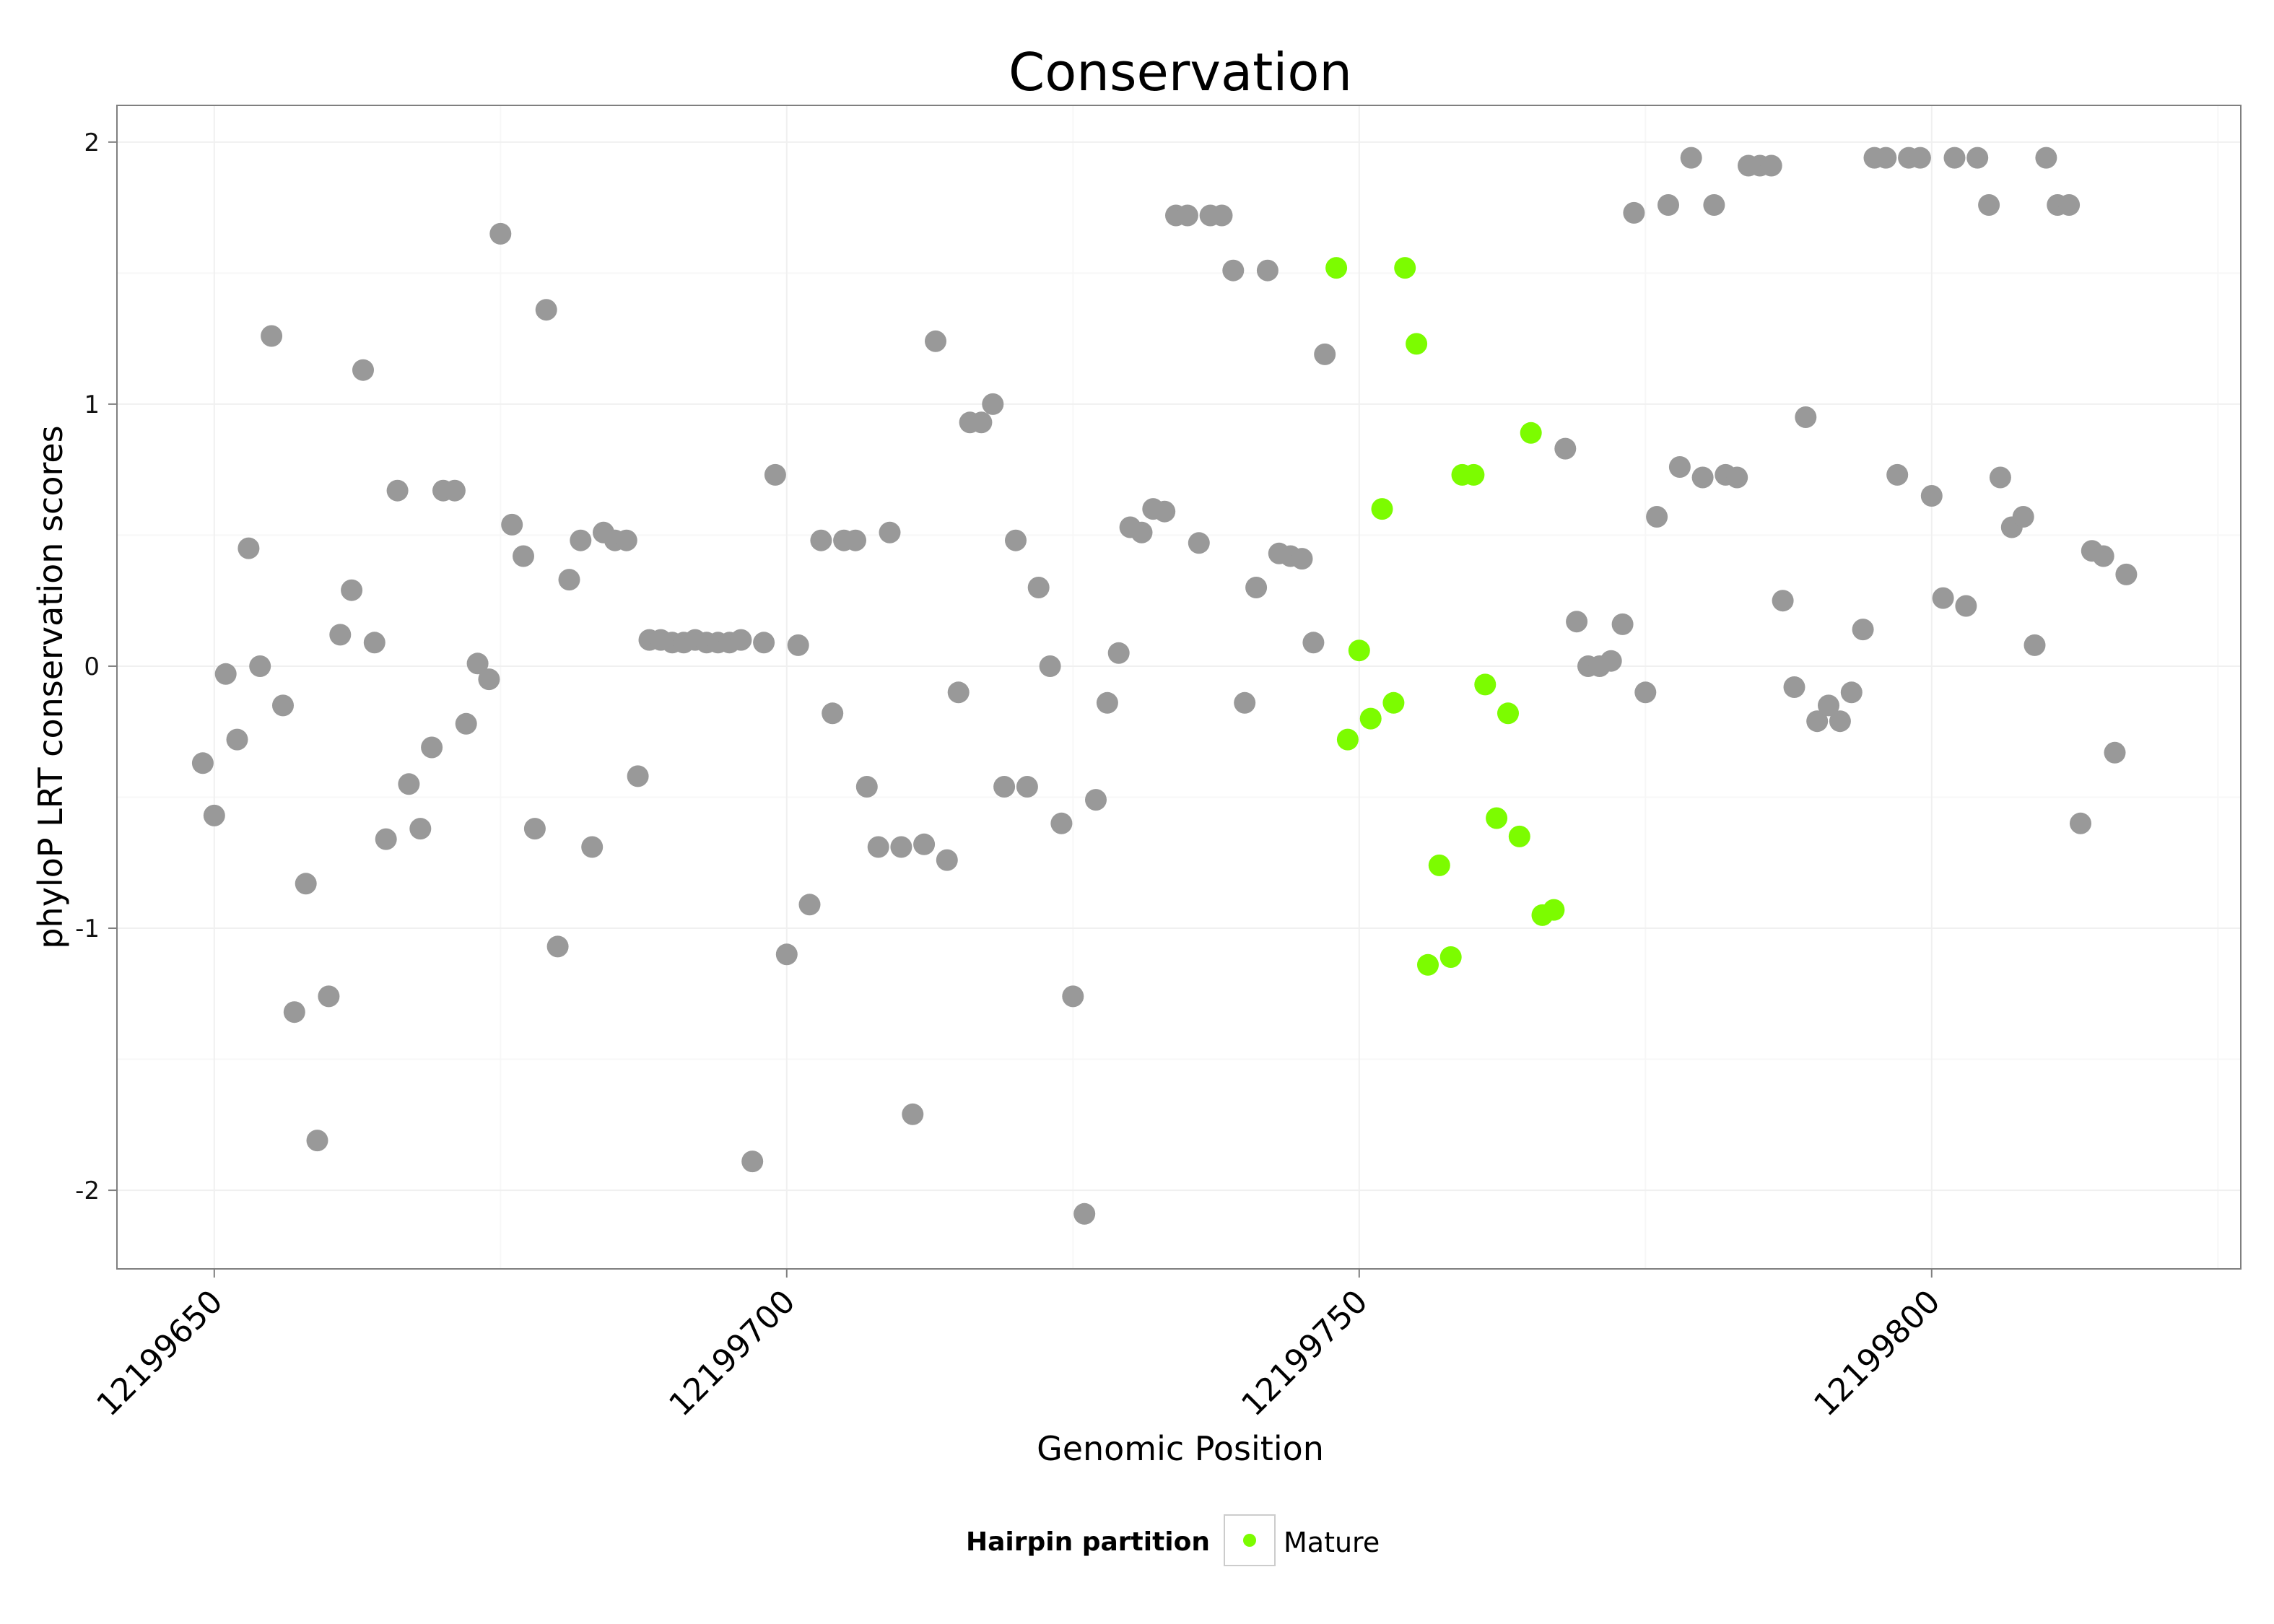 The image size is (2274, 1624). I want to click on y-axis: -2 -1 0 1 2, so click(96, 666).